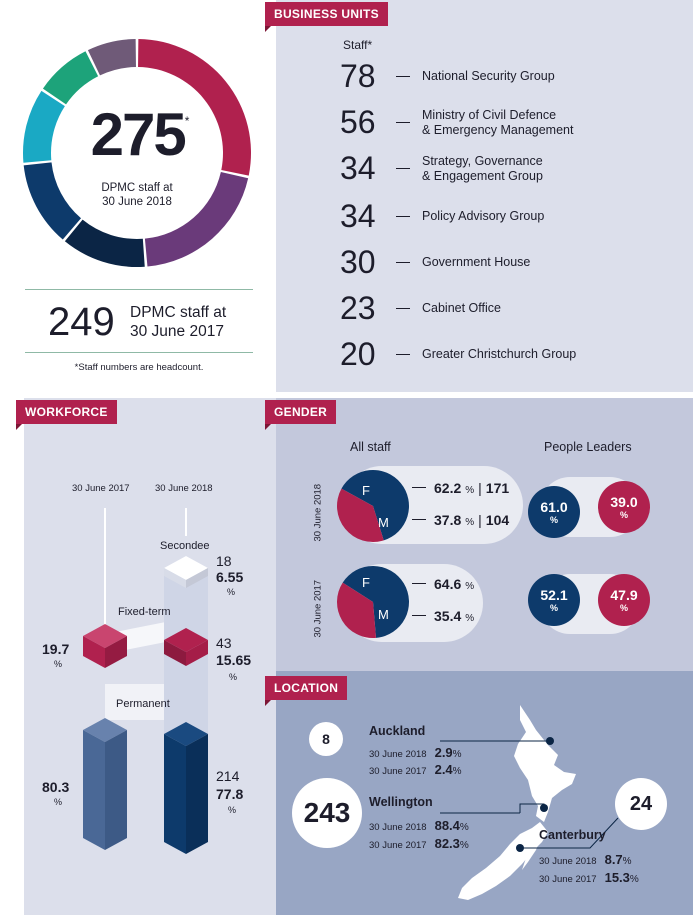 The image size is (693, 915). I want to click on pie-slice-male, so click(360, 515).